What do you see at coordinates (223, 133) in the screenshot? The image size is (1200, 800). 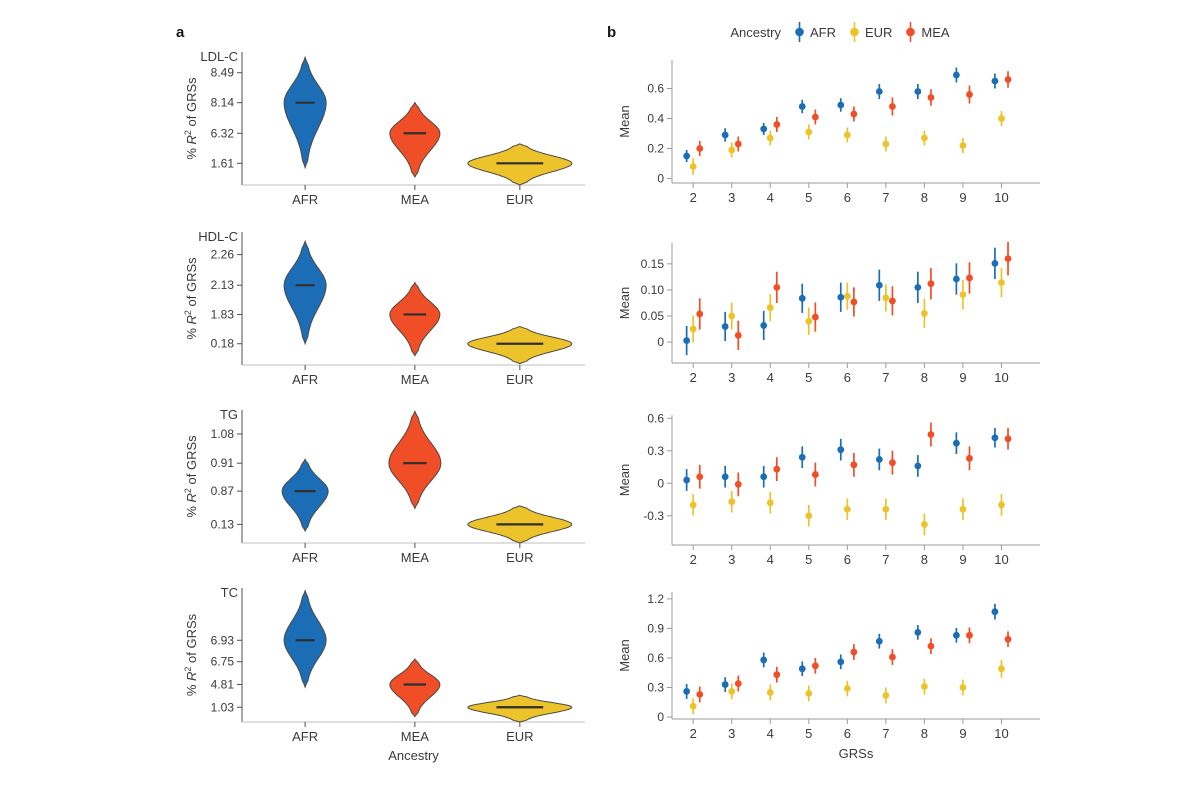 I see `y-tick-label: 6.32` at bounding box center [223, 133].